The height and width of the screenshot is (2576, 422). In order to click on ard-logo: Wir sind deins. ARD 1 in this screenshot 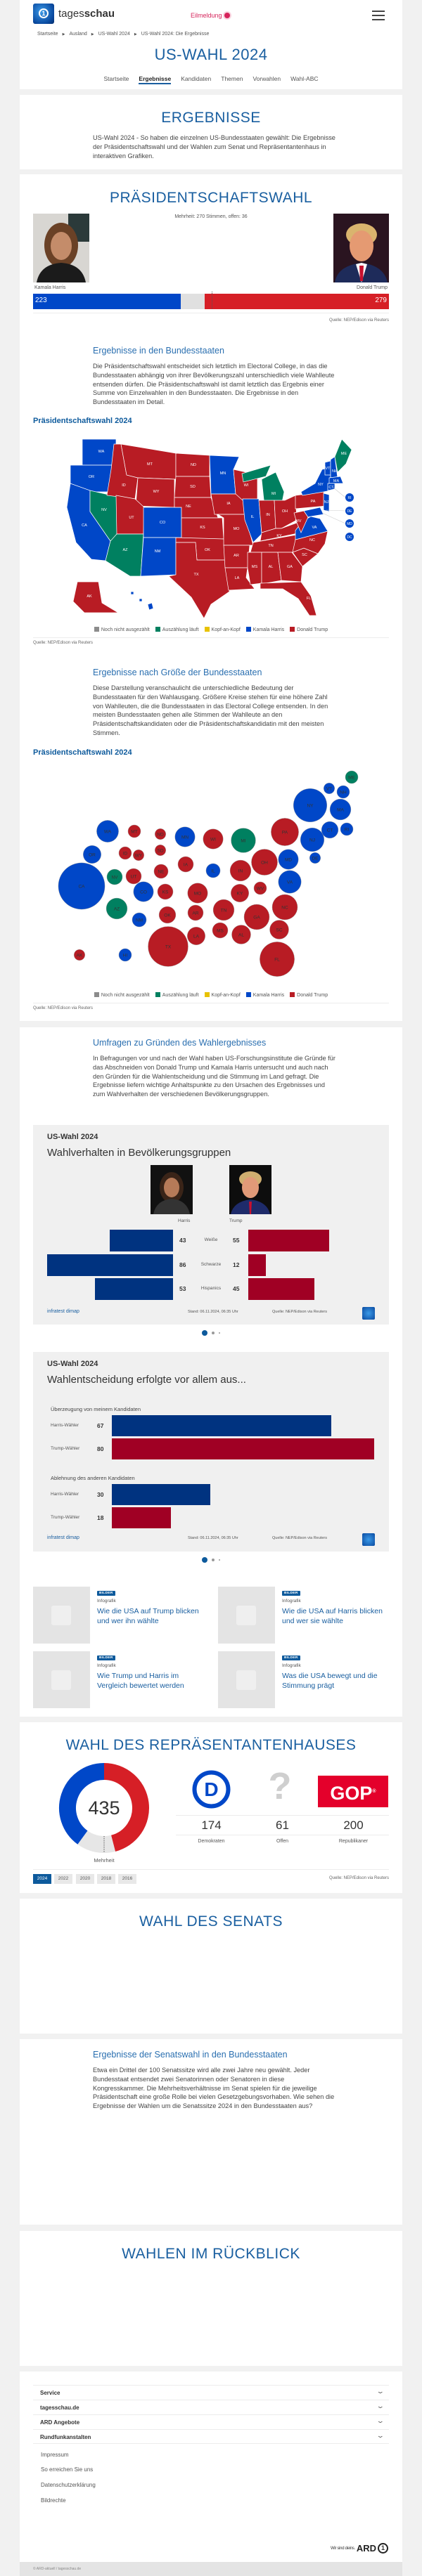, I will do `click(359, 2548)`.